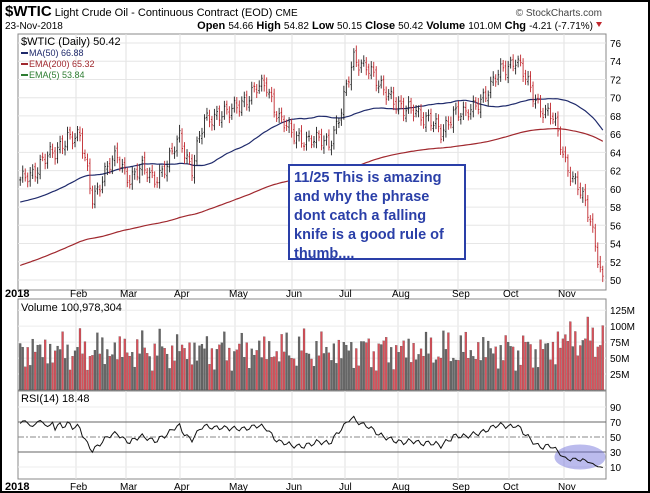 The width and height of the screenshot is (650, 493). Describe the element at coordinates (599, 24) in the screenshot. I see `down-arrow-icon` at that location.